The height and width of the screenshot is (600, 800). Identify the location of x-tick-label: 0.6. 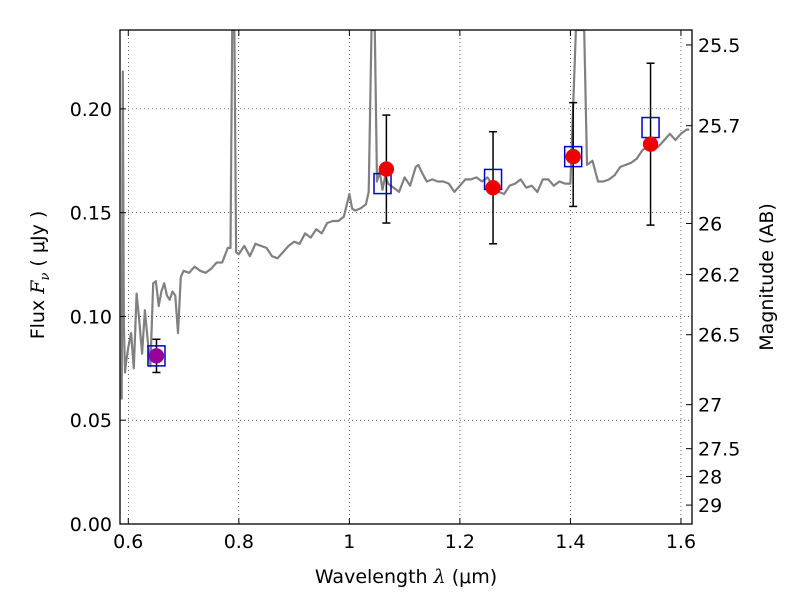
(128, 542).